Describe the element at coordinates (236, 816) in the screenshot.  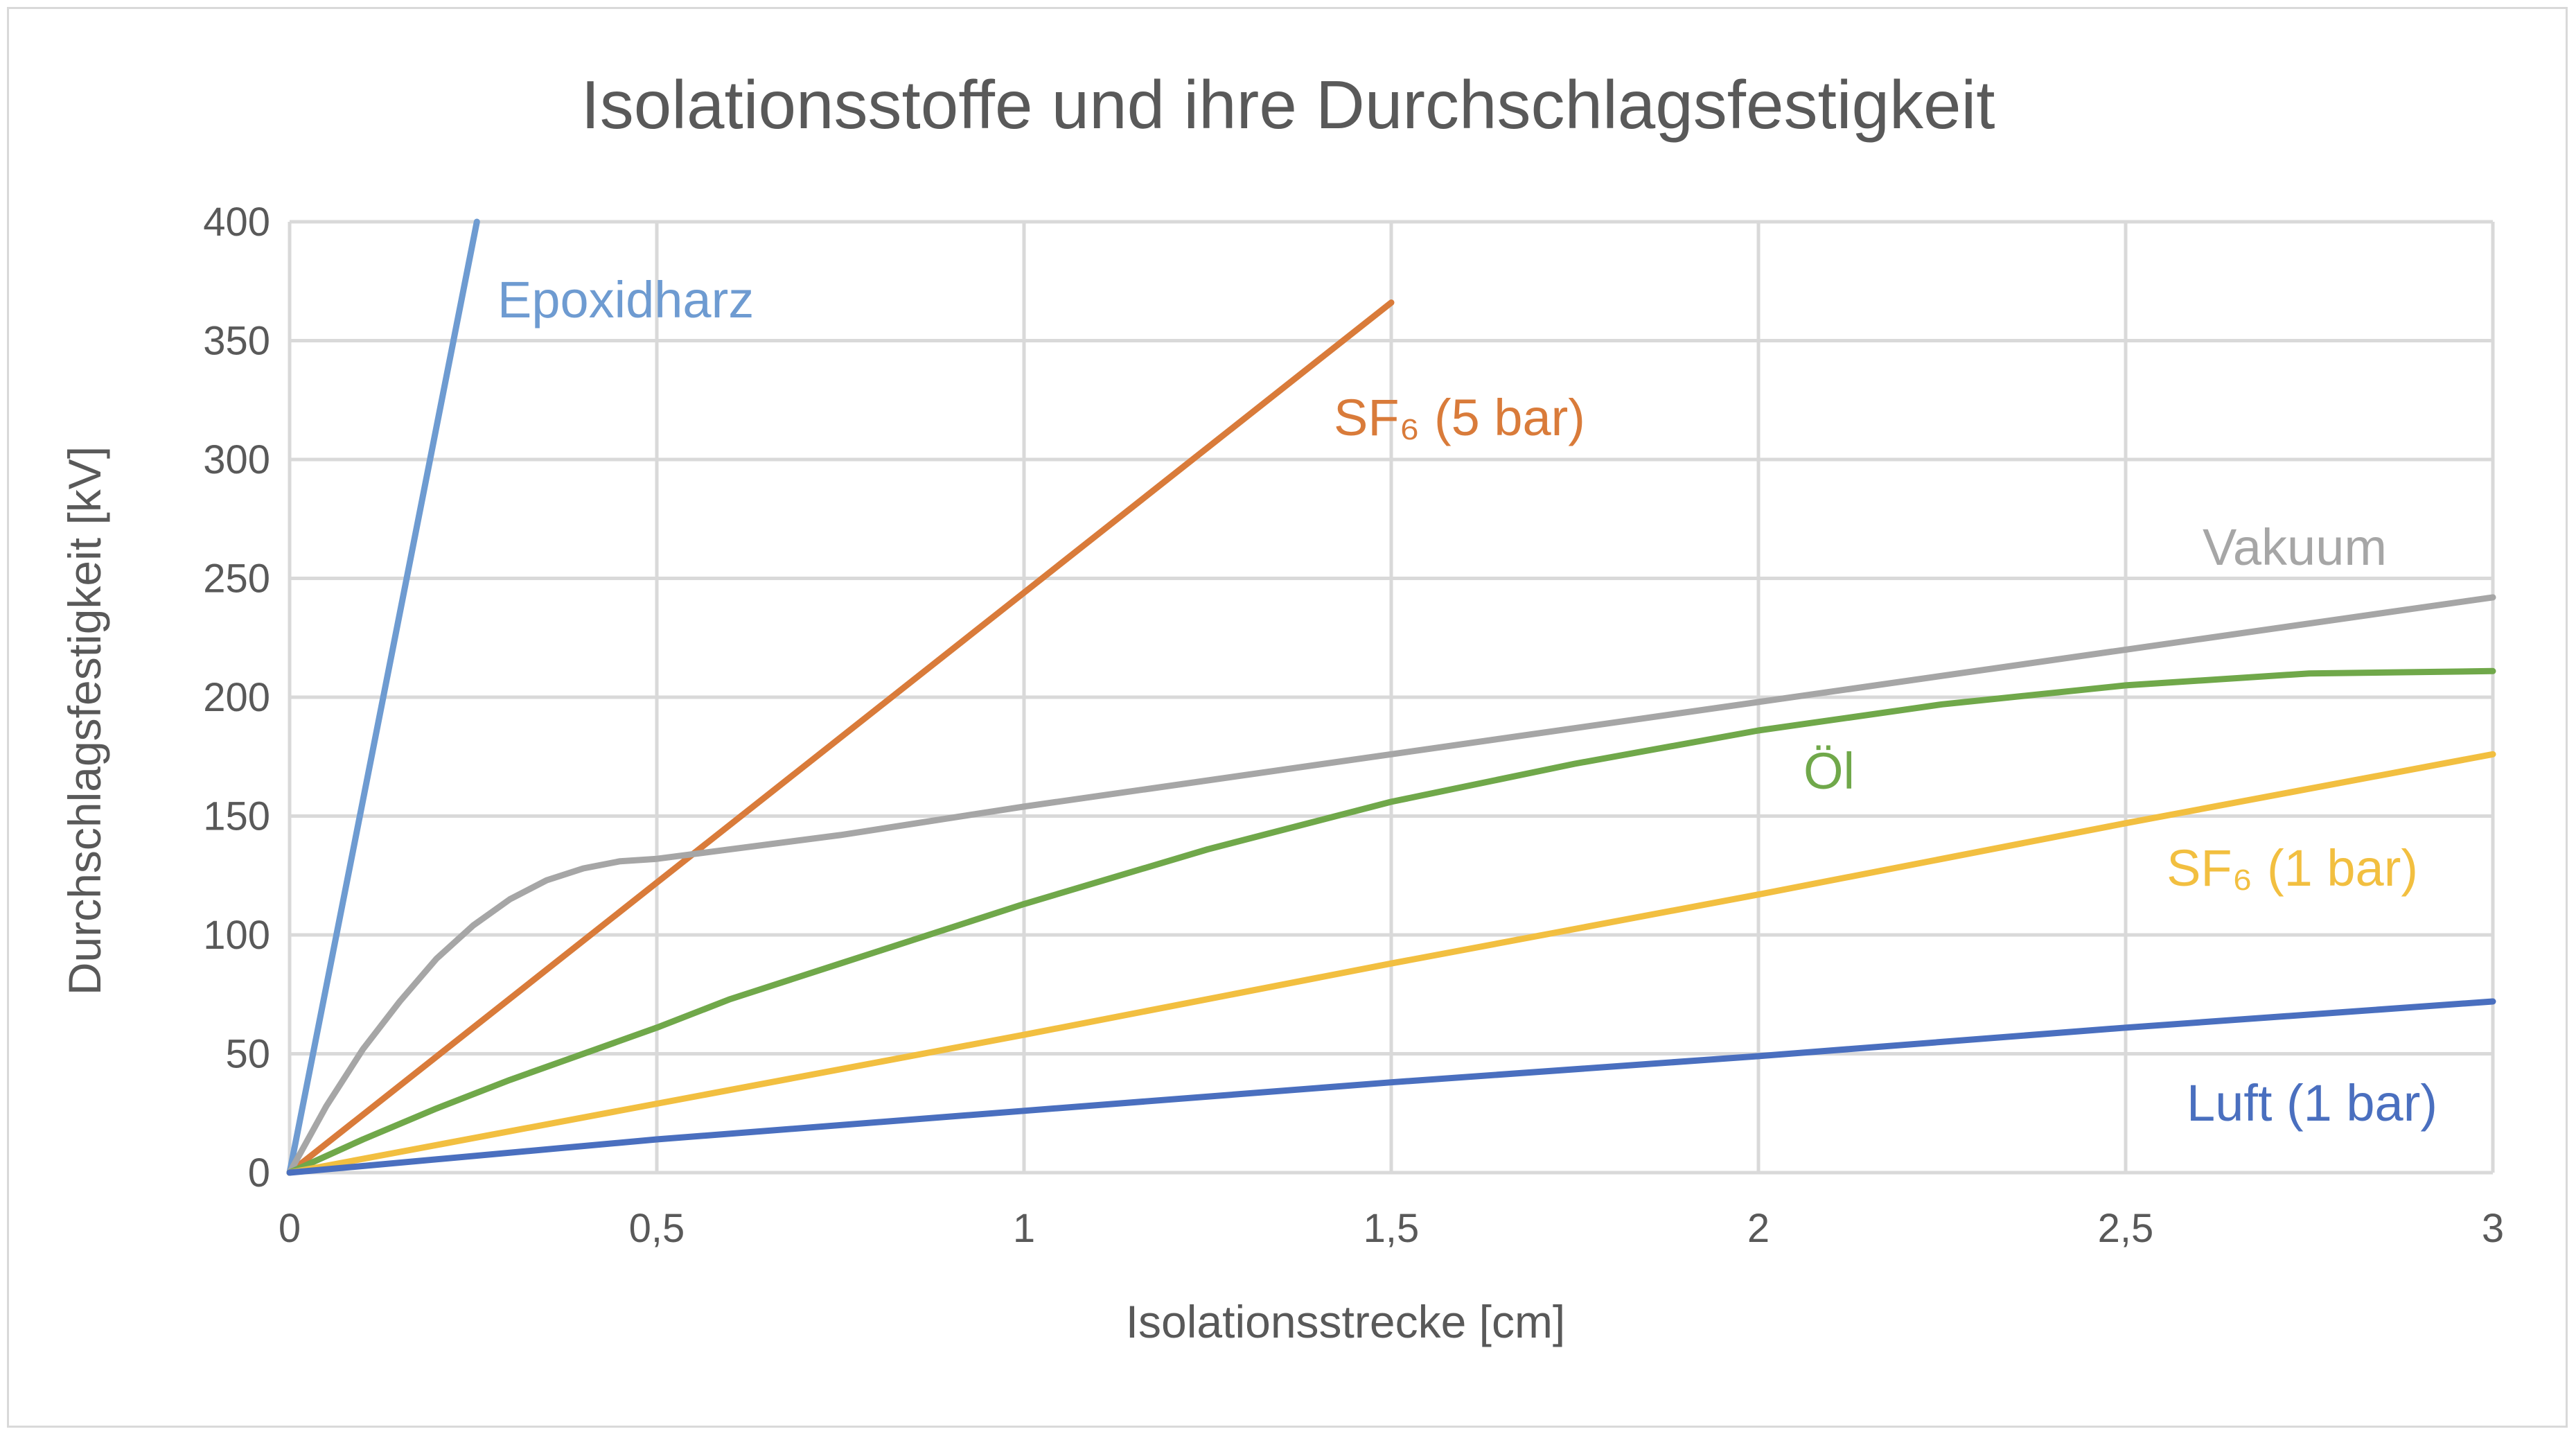
I see `y-tick-label: 150` at that location.